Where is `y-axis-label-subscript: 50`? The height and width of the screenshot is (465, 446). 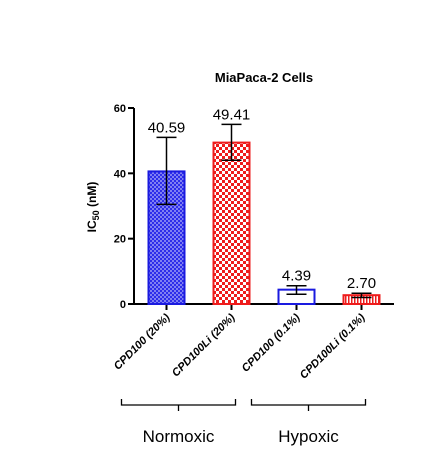
y-axis-label-subscript: 50 is located at coordinates (96, 215).